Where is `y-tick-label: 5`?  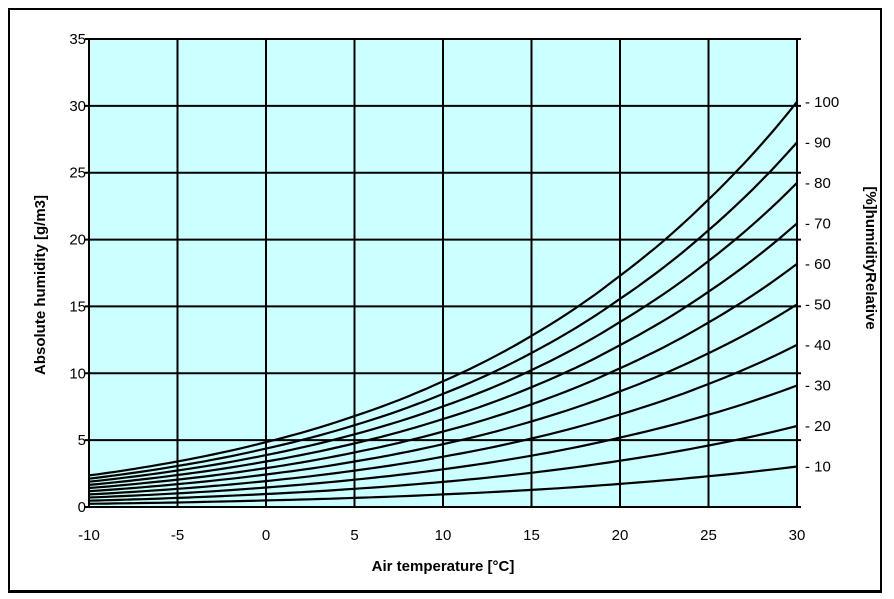 y-tick-label: 5 is located at coordinates (82, 440).